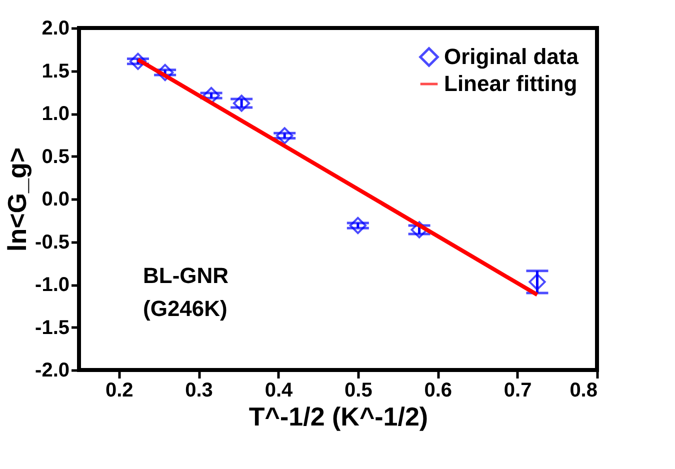  Describe the element at coordinates (199, 391) in the screenshot. I see `x-tick-label: 0.3` at that location.